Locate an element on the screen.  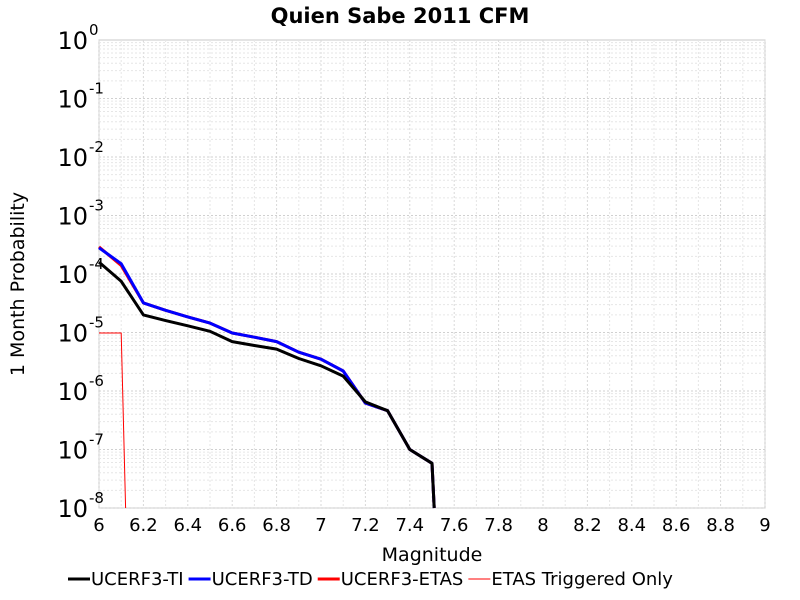
x-tick-label: 7.4 is located at coordinates (409, 525).